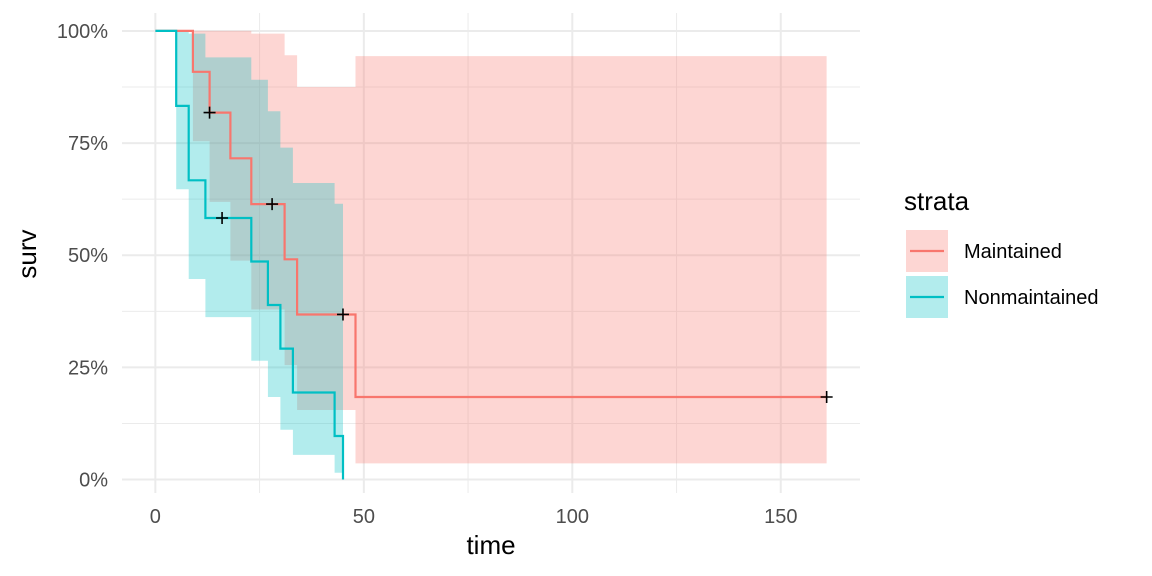  I want to click on x-axis-title: time, so click(490, 545).